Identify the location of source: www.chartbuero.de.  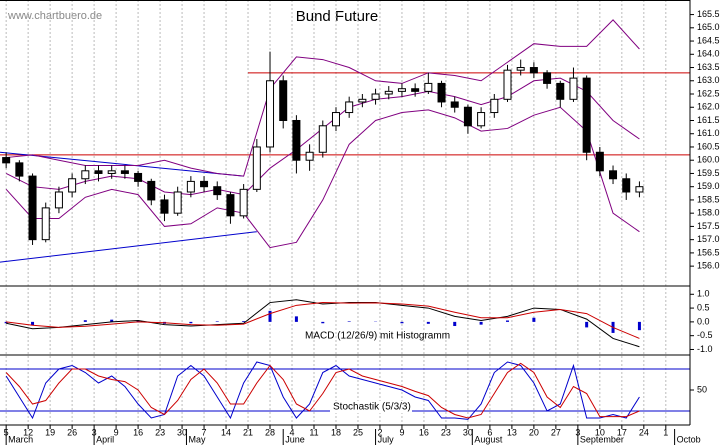
(54, 16).